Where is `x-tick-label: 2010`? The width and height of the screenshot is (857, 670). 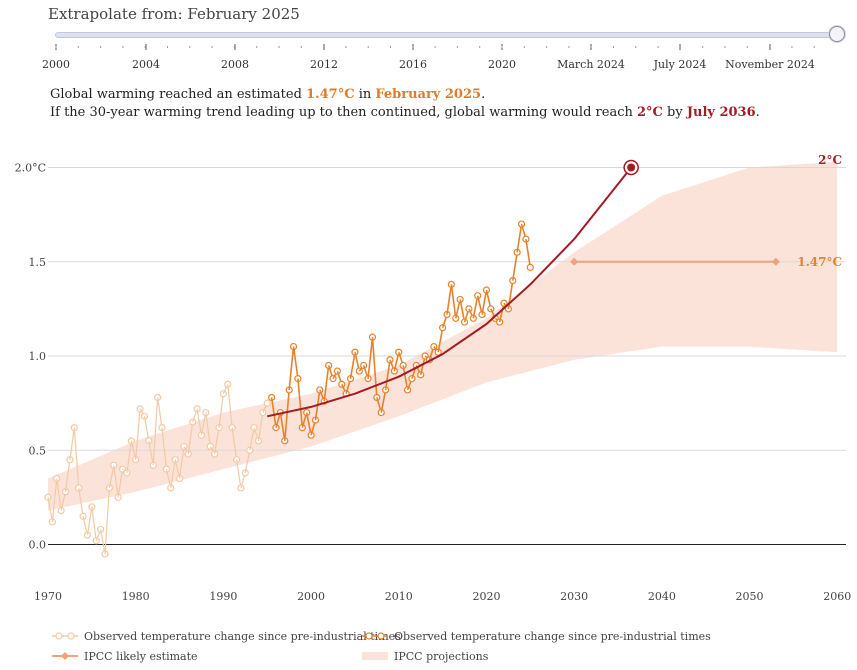 x-tick-label: 2010 is located at coordinates (399, 596).